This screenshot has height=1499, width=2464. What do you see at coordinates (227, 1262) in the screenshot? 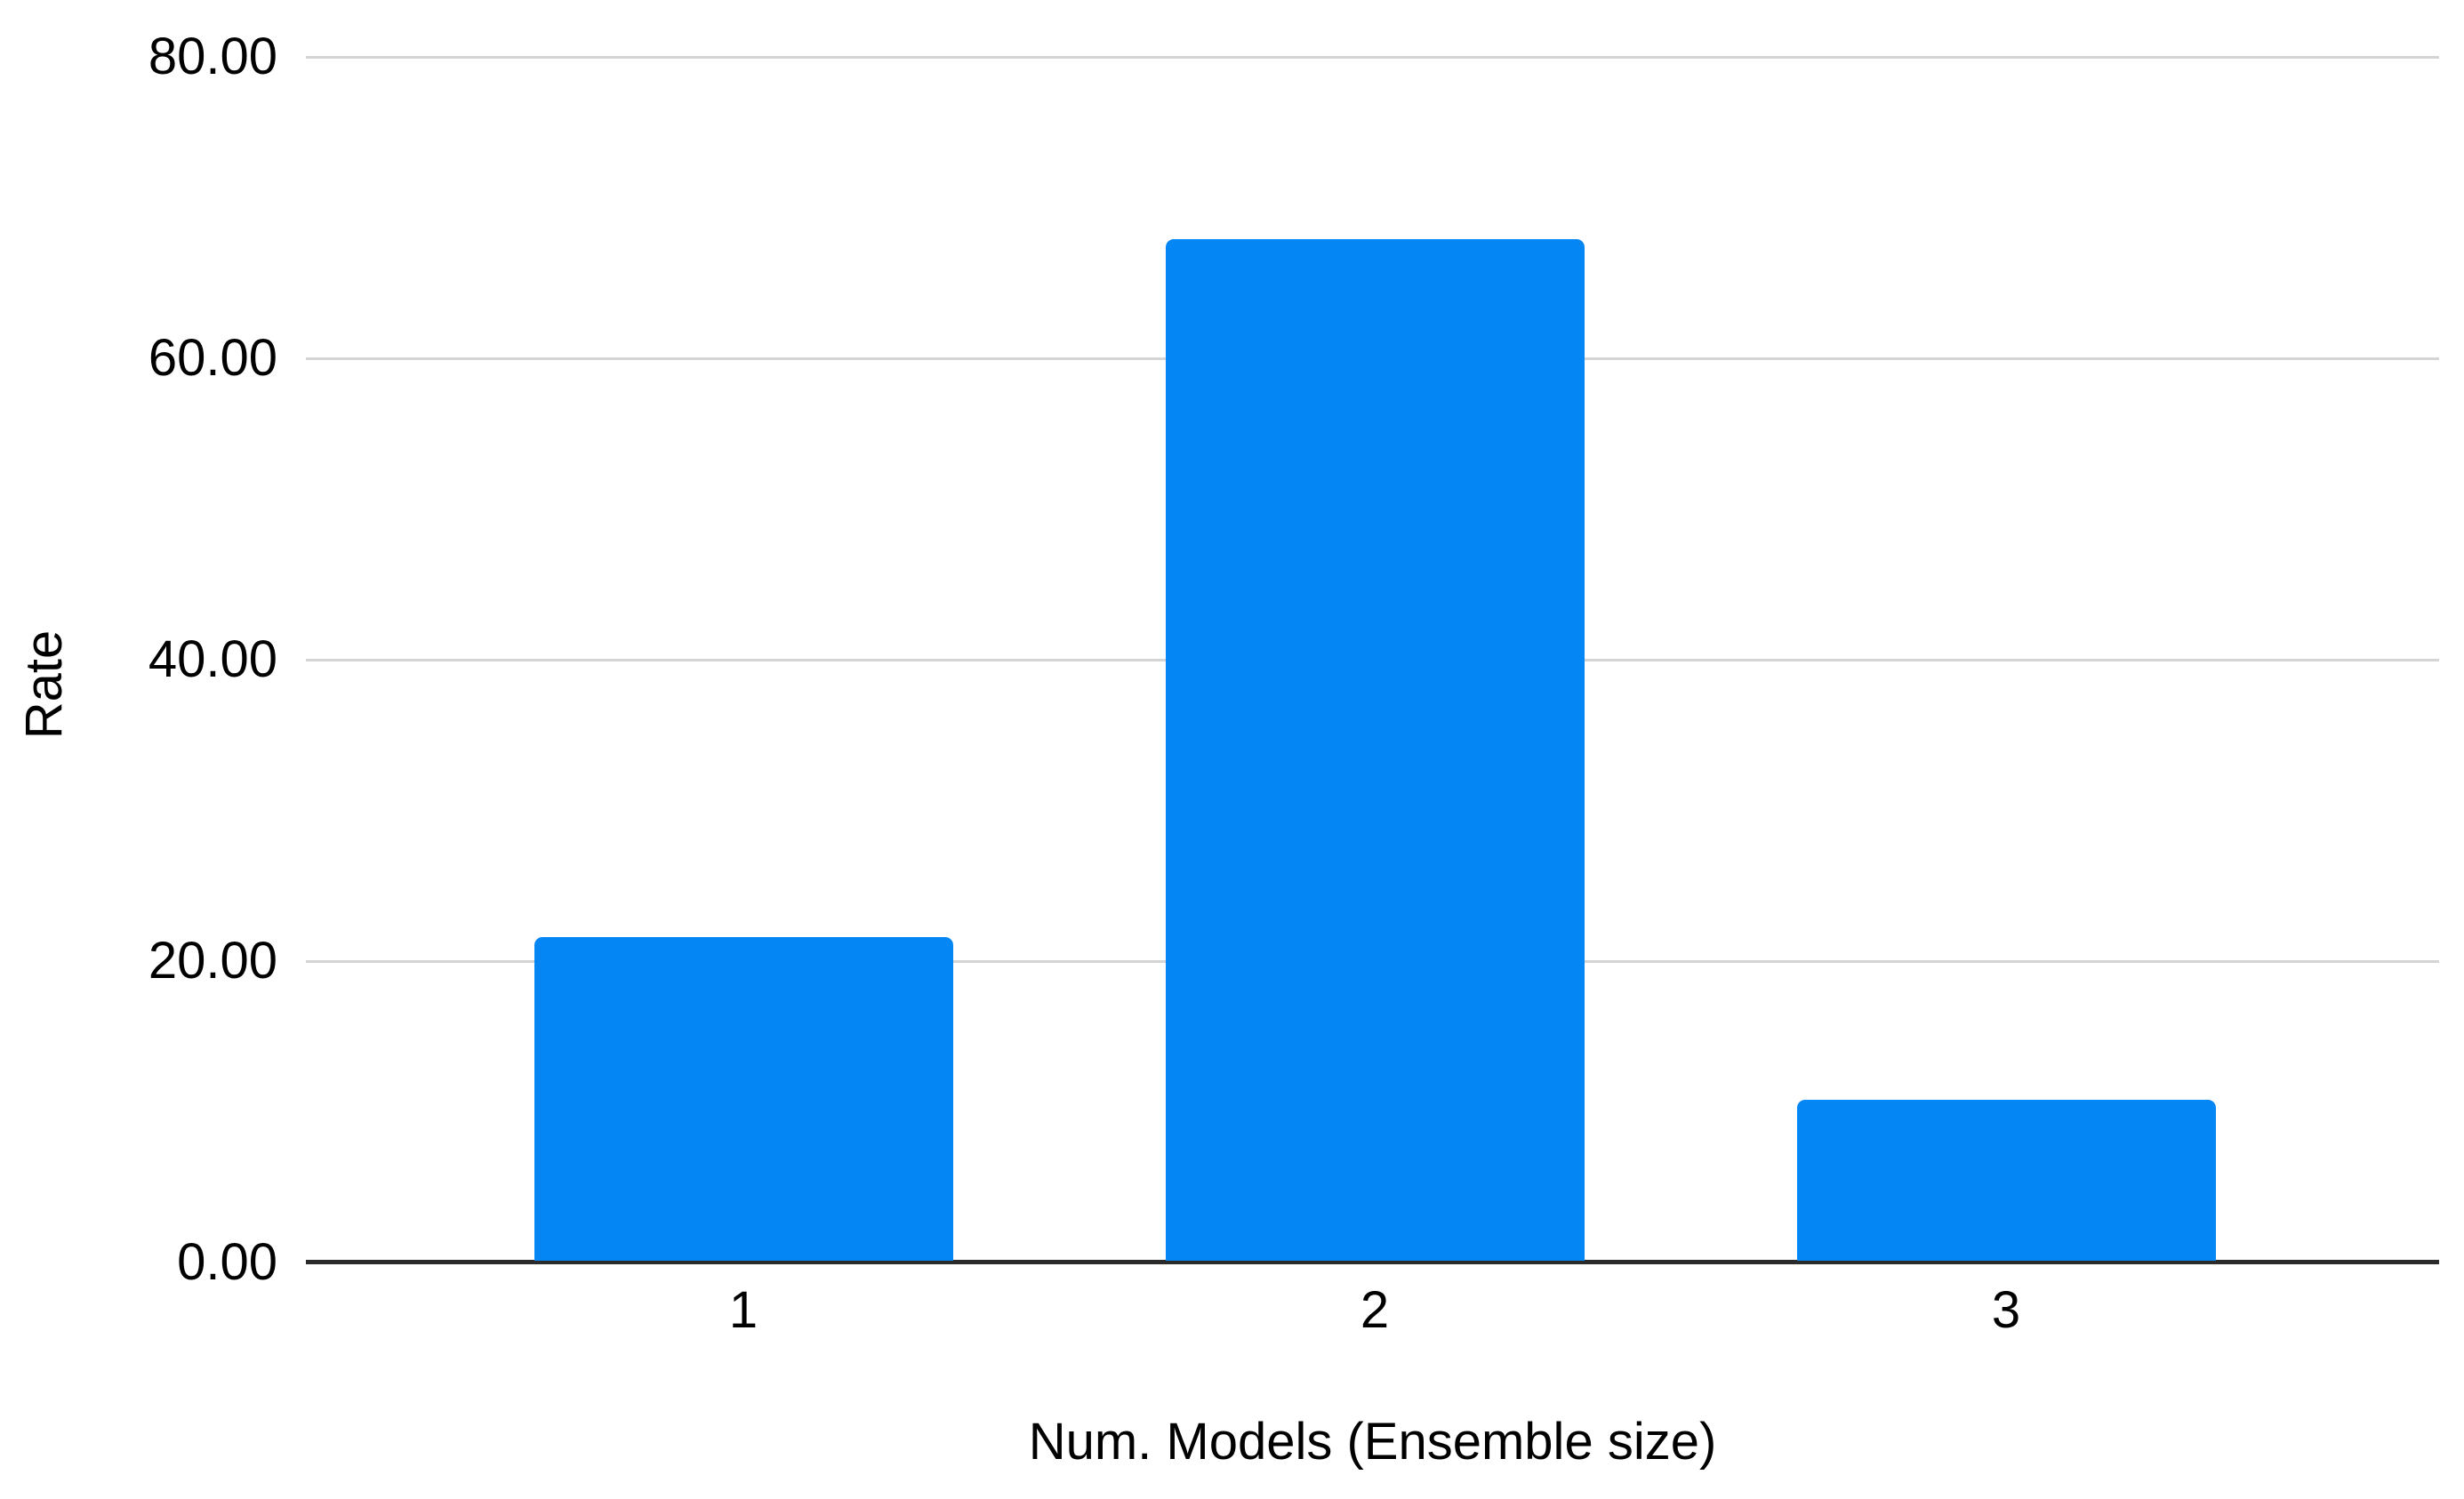
I see `y-tick-label: 0.00` at bounding box center [227, 1262].